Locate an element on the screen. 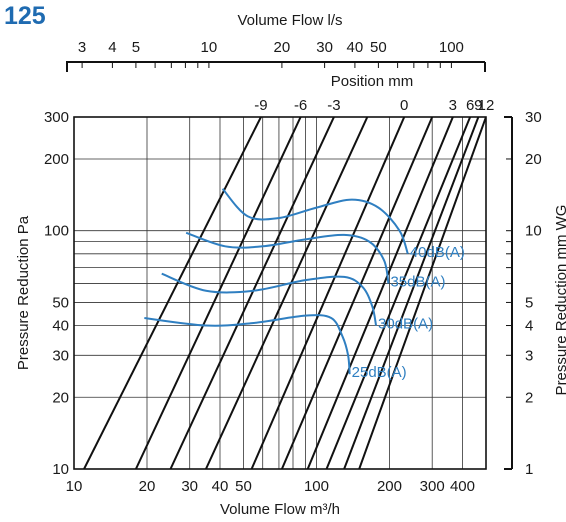 Image resolution: width=566 pixels, height=522 pixels. left-tick-label: 10 is located at coordinates (60, 469).